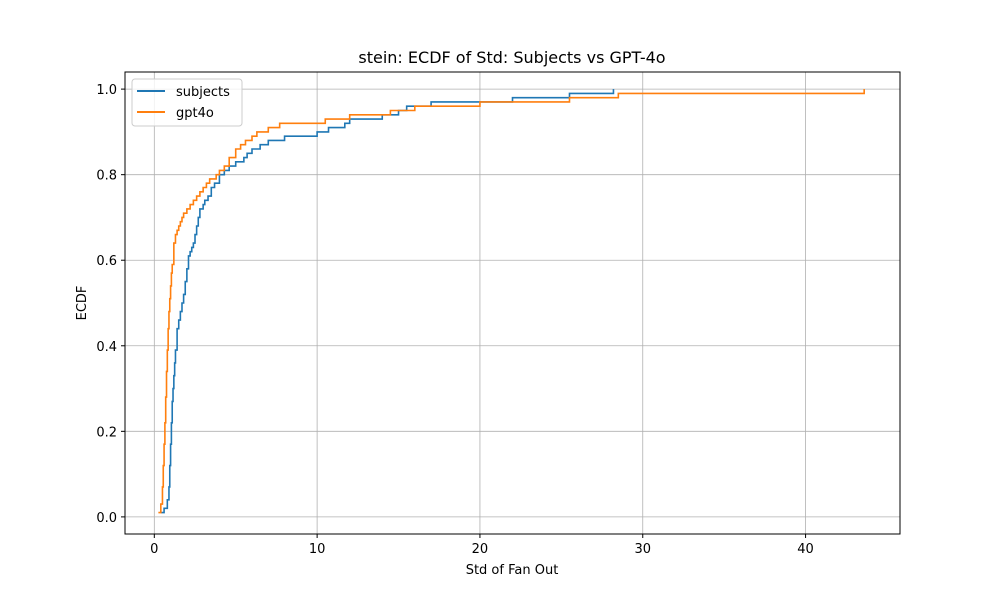 The width and height of the screenshot is (1000, 600). I want to click on legend-label-subjects: subjects, so click(203, 92).